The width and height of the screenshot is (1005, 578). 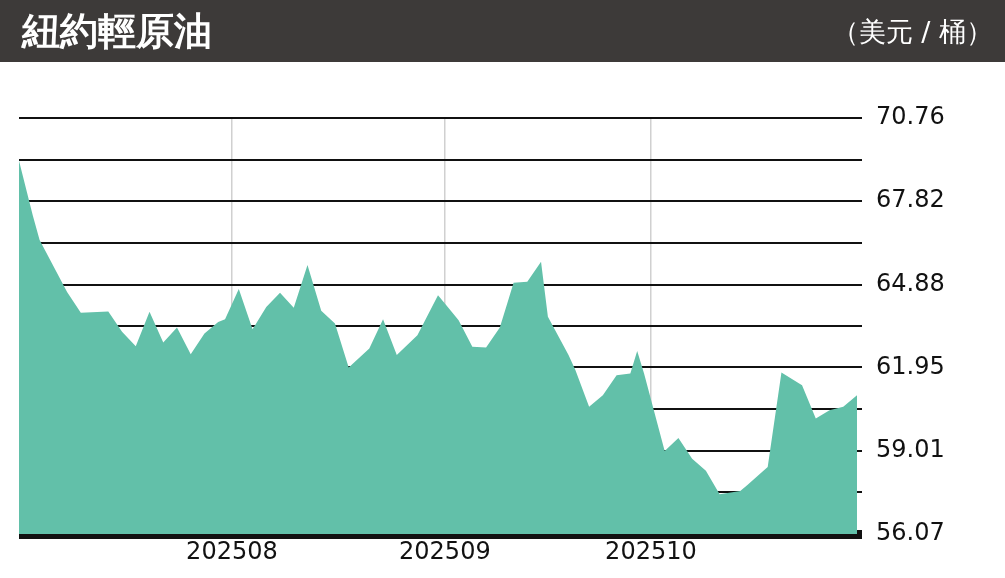 I want to click on x-tick-label: 202509, so click(x=445, y=550).